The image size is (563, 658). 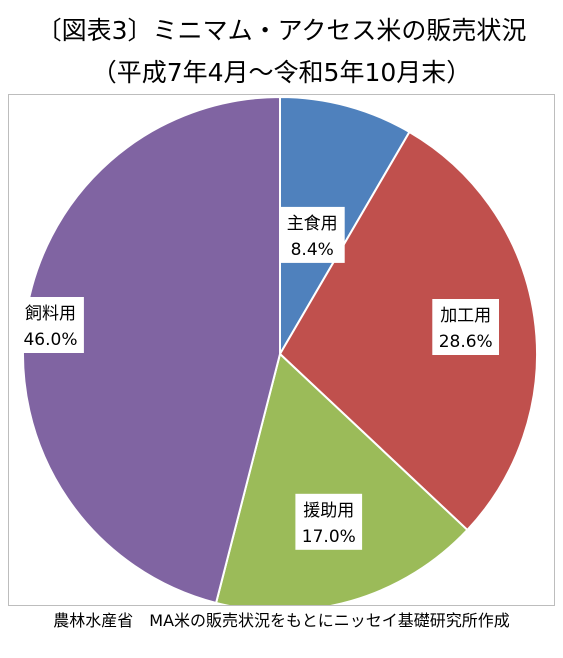 I want to click on label-feed: 飼料用 46.0%, so click(x=50, y=325).